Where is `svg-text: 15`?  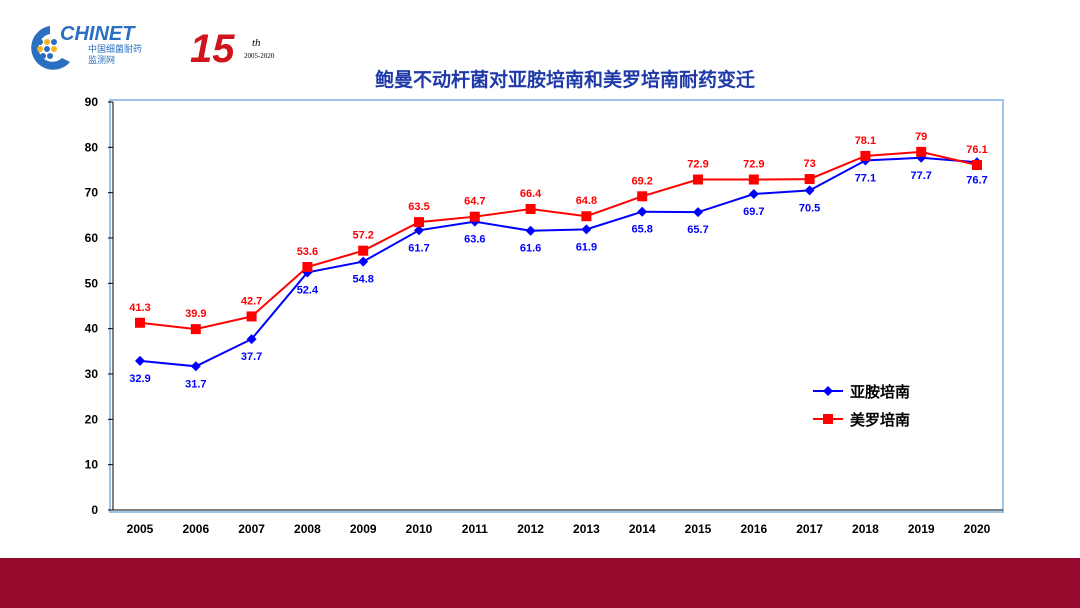 svg-text: 15 is located at coordinates (212, 48).